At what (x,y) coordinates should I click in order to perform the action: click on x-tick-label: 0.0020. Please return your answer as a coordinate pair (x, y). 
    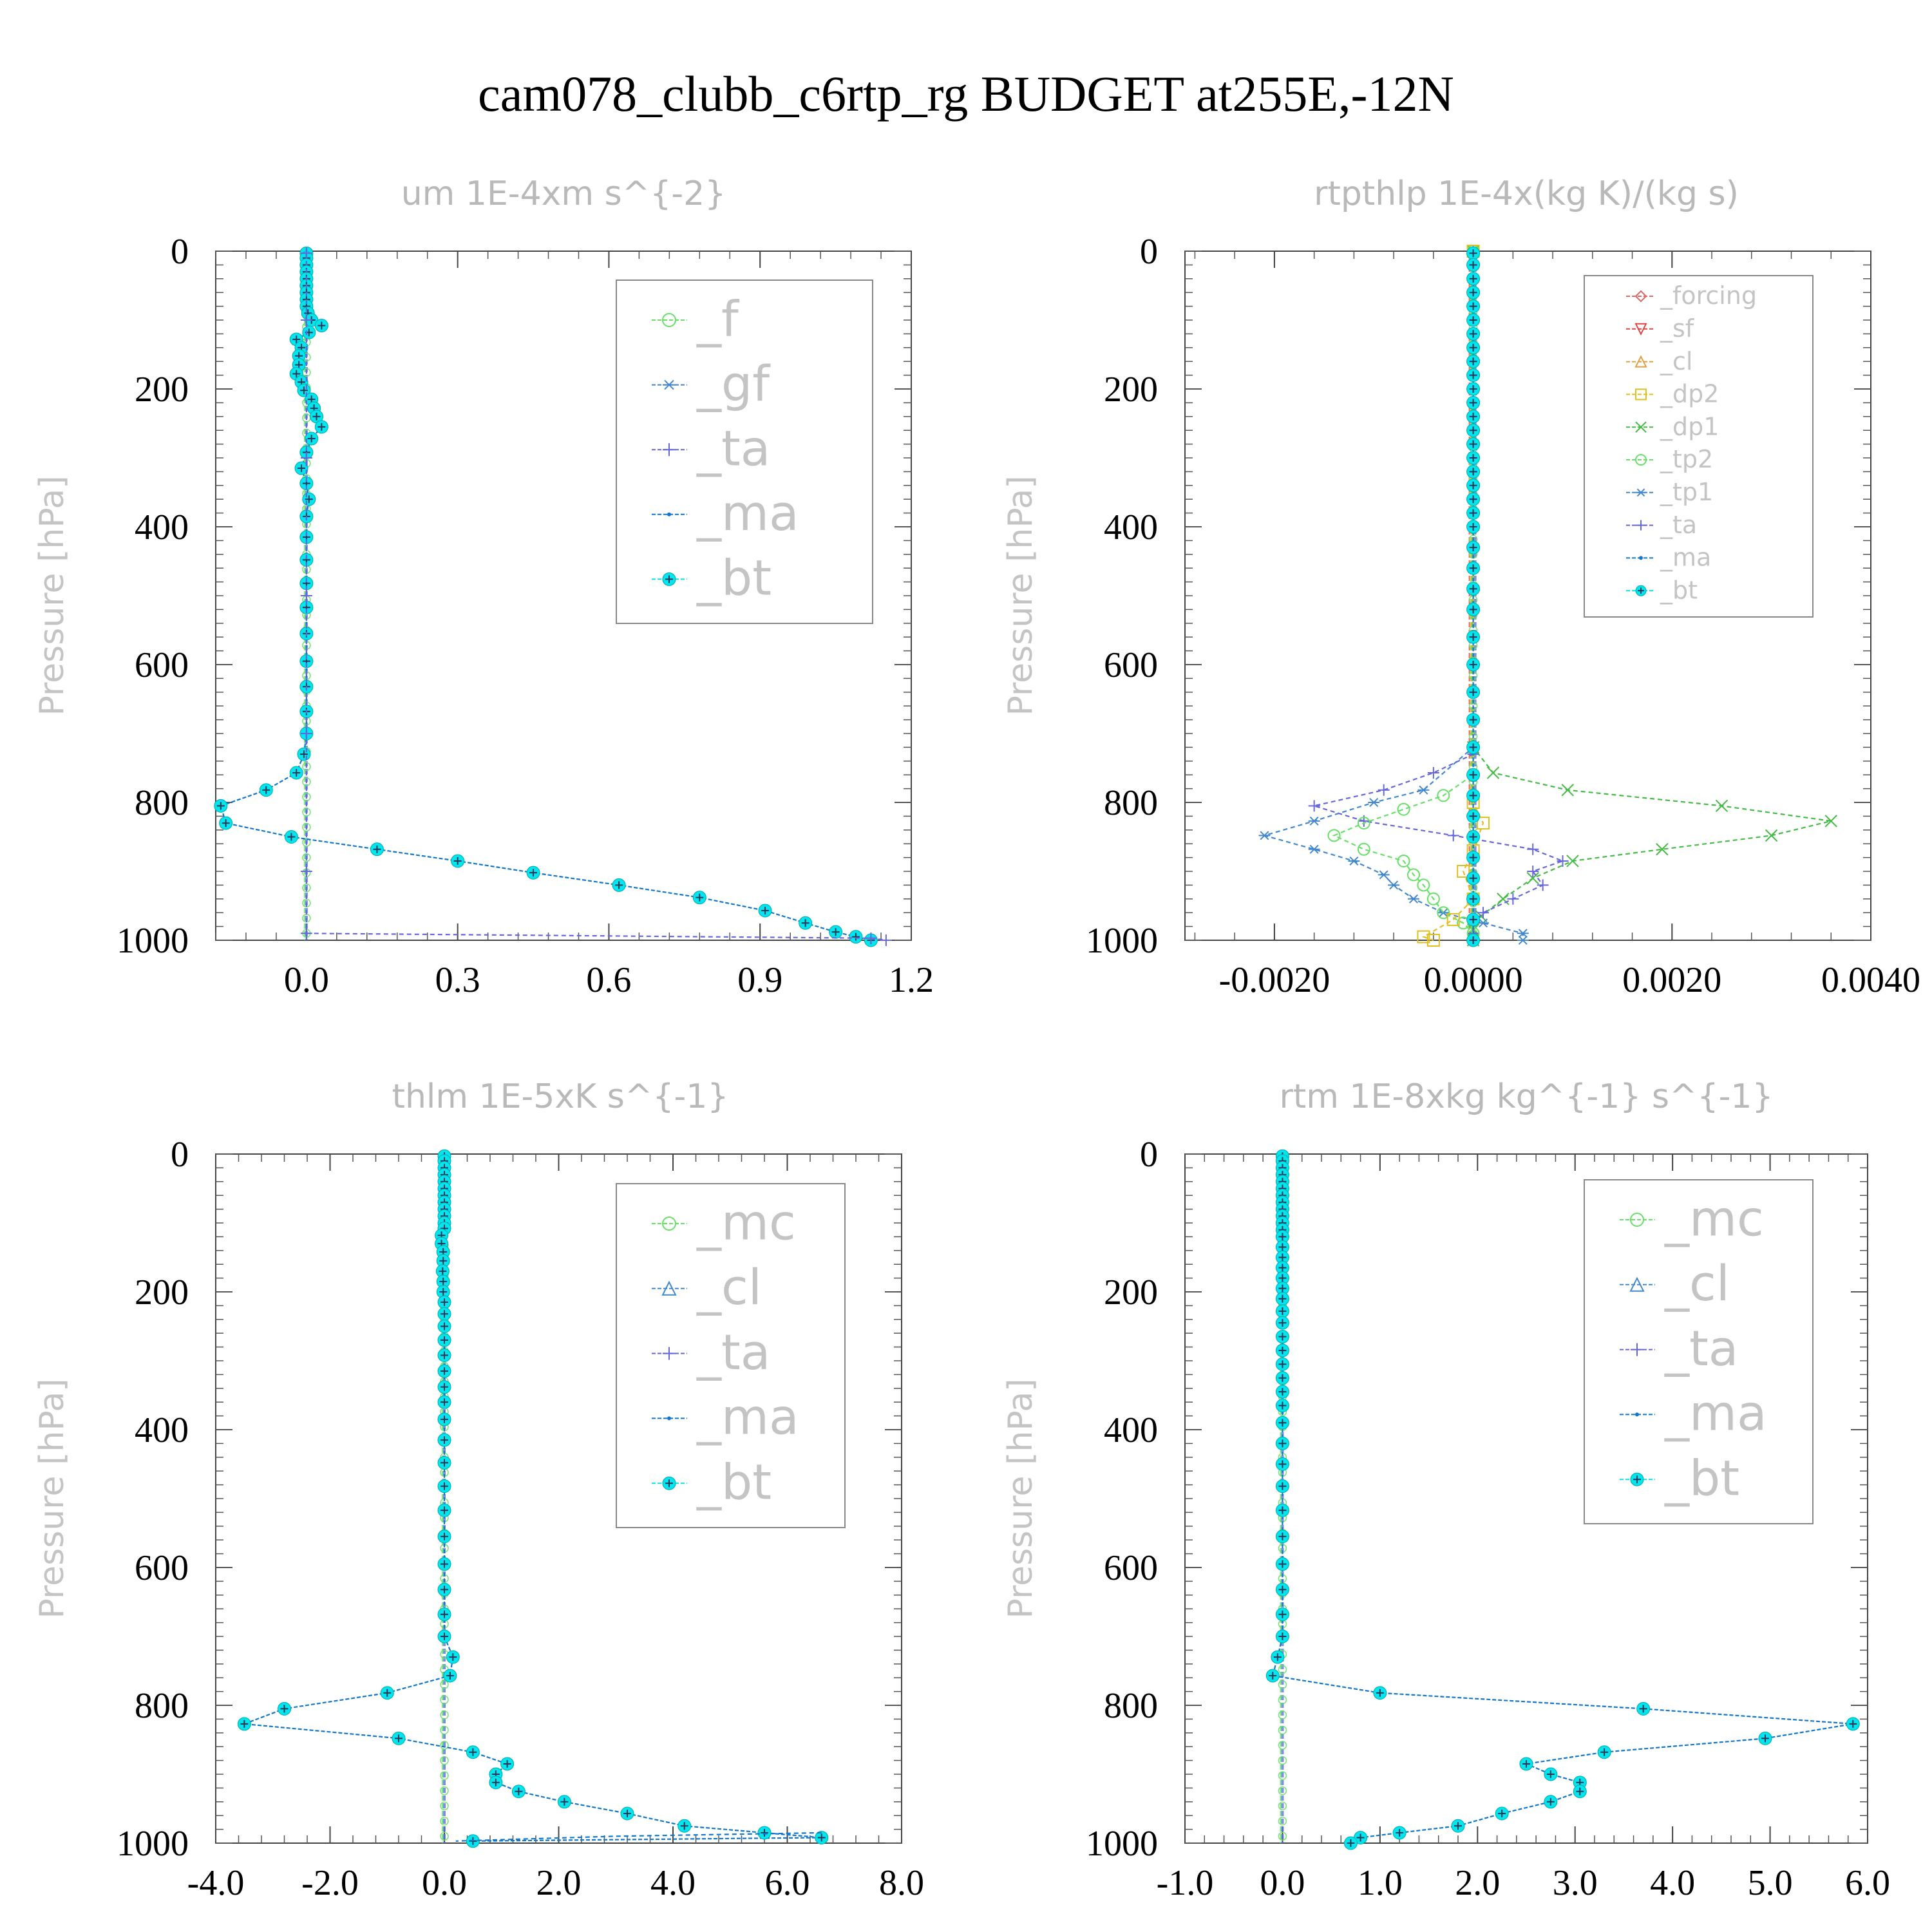
    Looking at the image, I should click on (1671, 980).